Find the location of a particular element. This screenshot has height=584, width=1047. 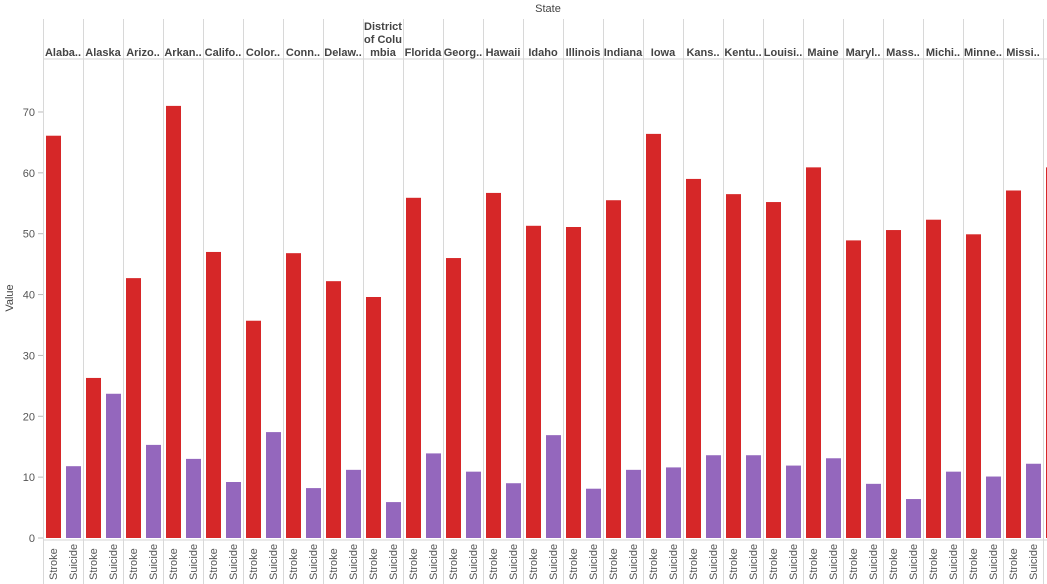

state-panel: Florida Stroke Suicide is located at coordinates (422, 301).